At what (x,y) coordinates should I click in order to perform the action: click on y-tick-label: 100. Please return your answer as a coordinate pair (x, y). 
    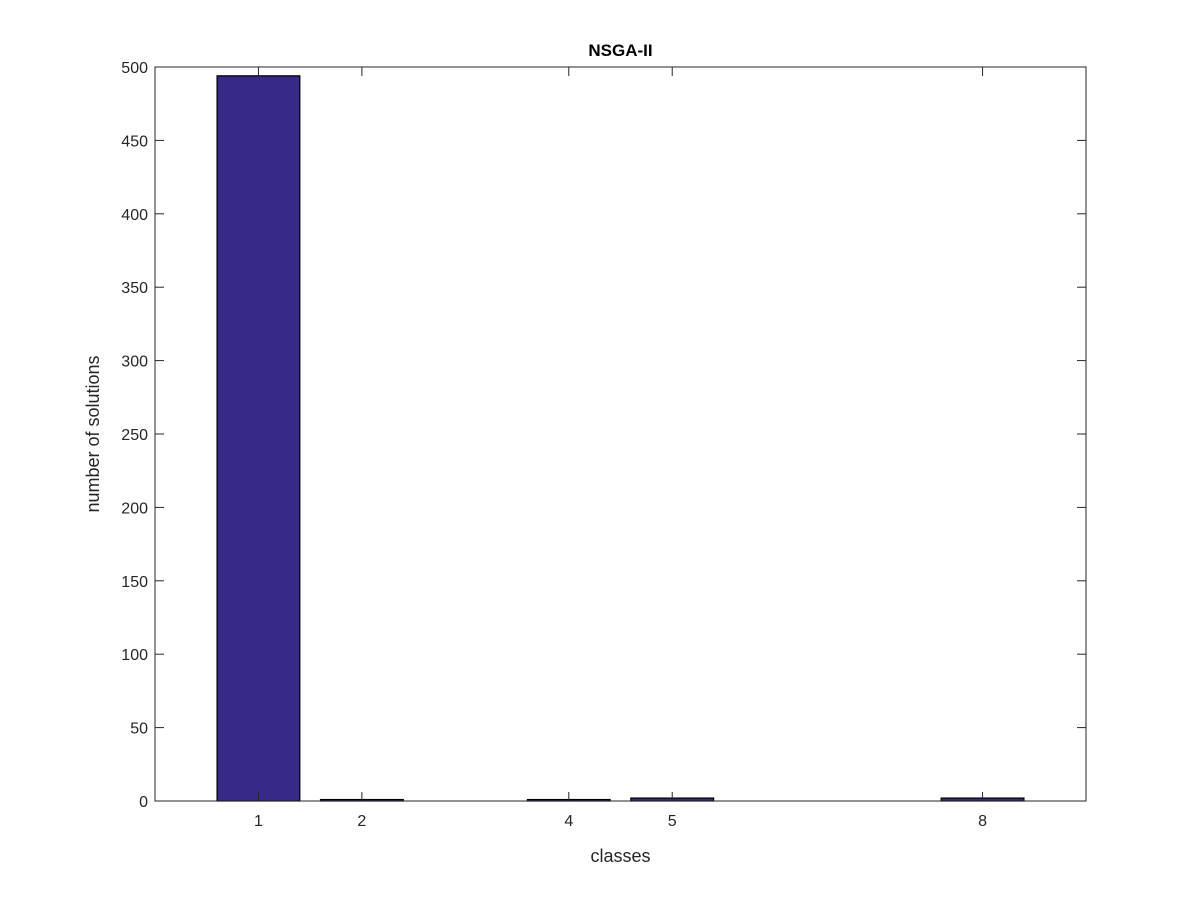
    Looking at the image, I should click on (134, 655).